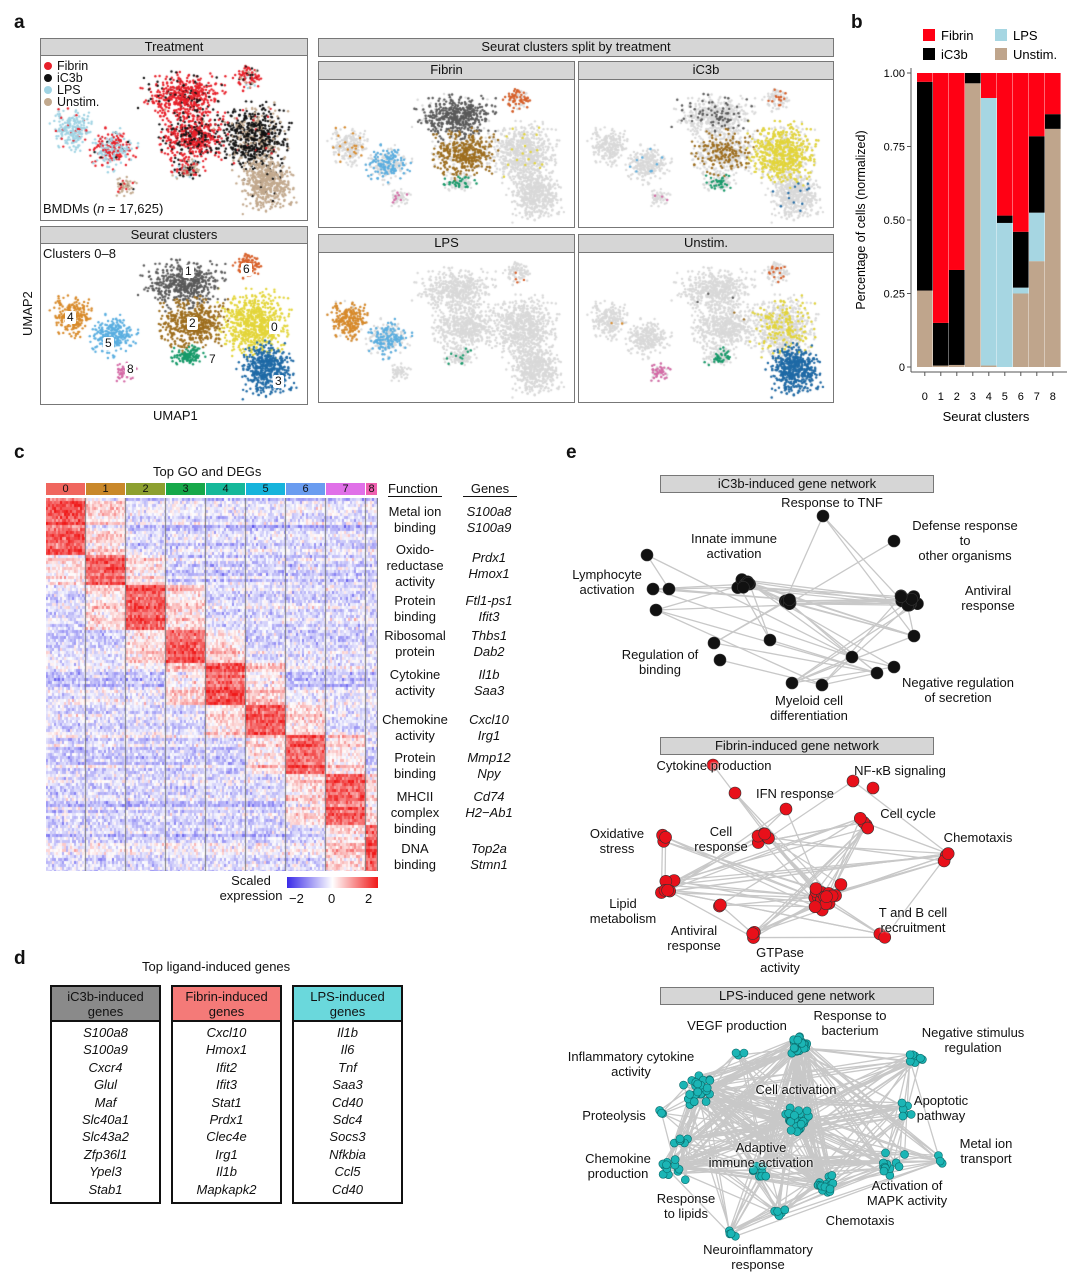  I want to click on network-term-label: Antiviral response, so click(694, 938).